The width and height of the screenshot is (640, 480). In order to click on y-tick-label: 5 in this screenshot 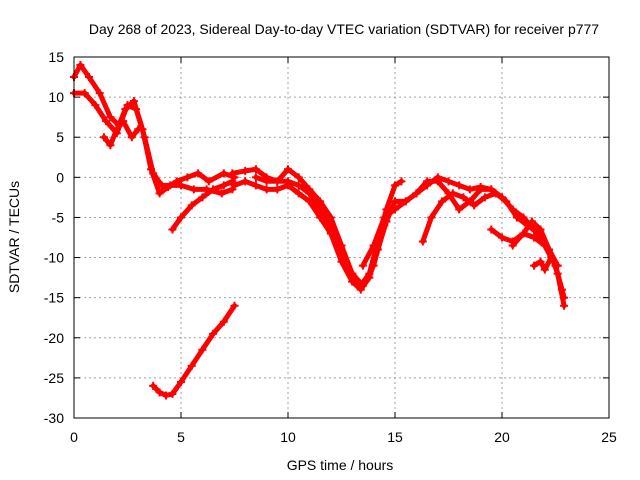, I will do `click(60, 137)`.